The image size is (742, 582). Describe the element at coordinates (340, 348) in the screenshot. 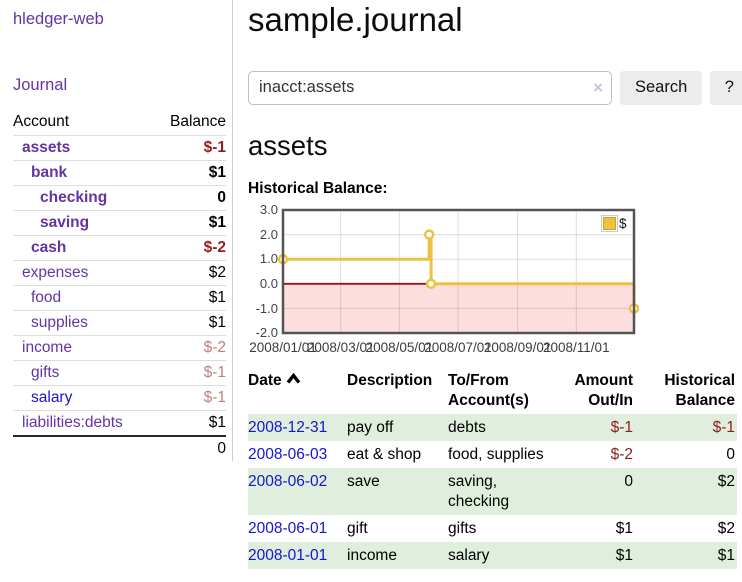

I see `x-tick-label: 2008/03/01` at that location.